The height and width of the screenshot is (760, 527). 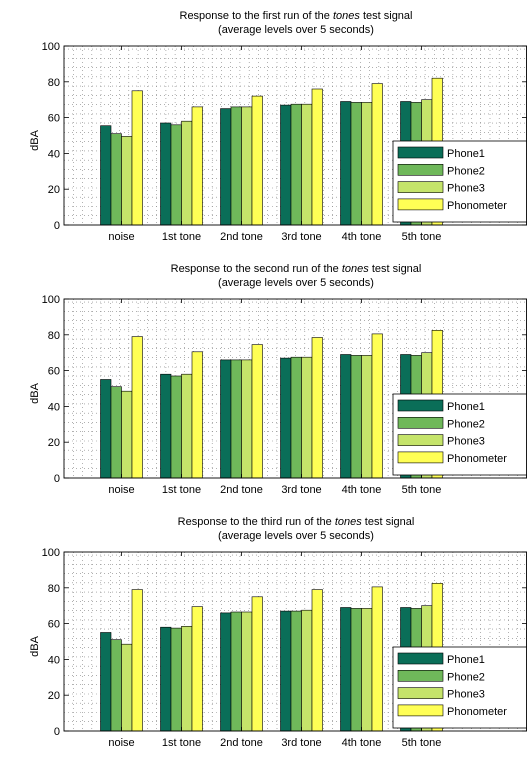 I want to click on legend-swatch-phone2, so click(x=420, y=423).